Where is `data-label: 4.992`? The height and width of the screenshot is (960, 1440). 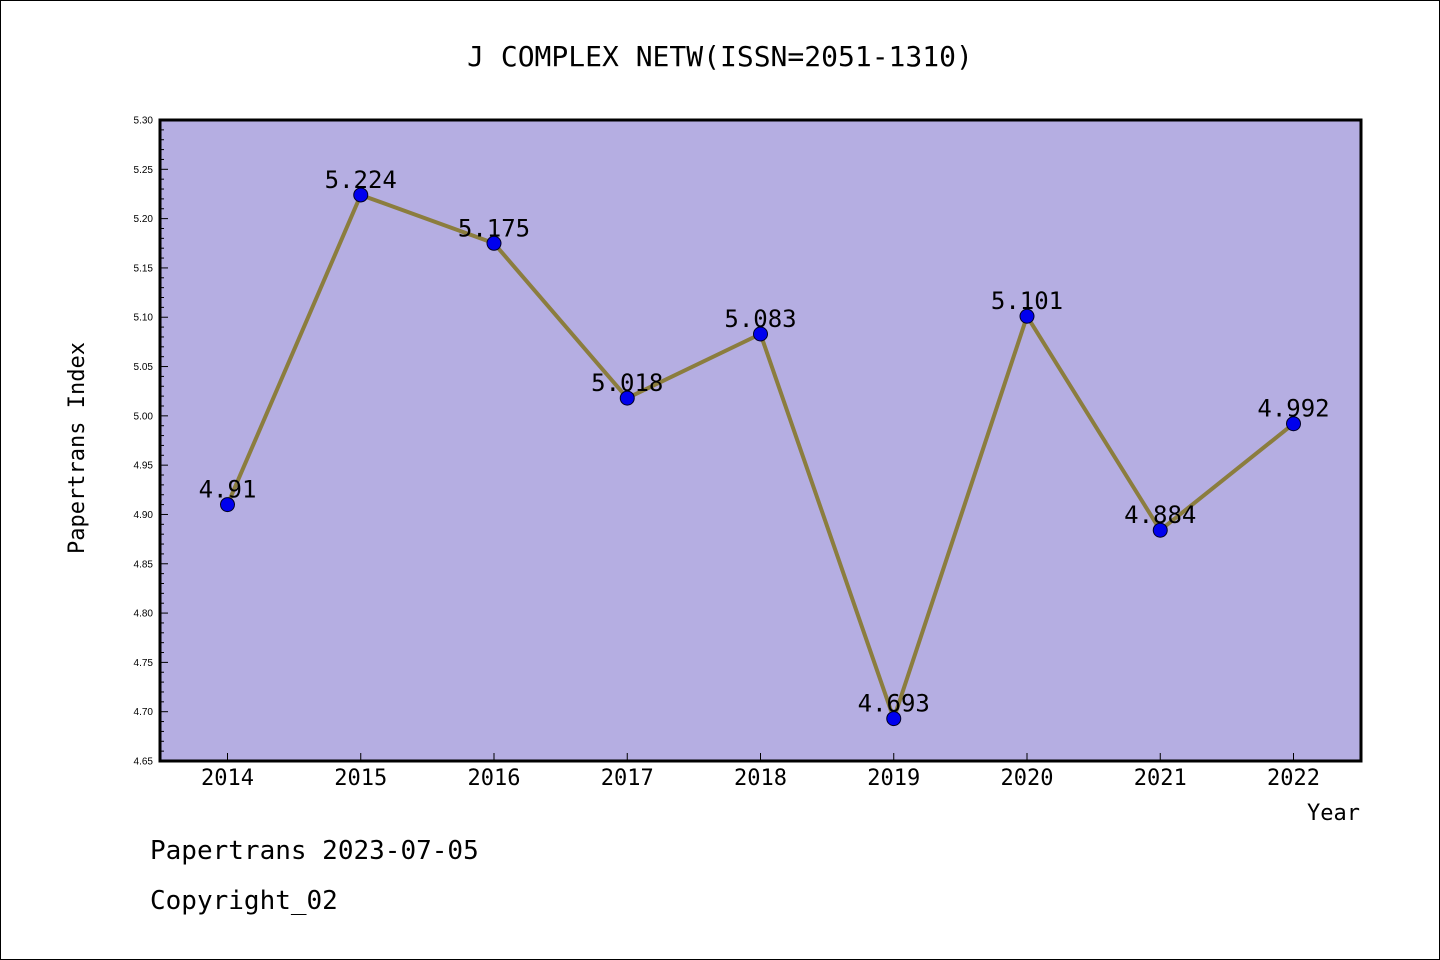 data-label: 4.992 is located at coordinates (1293, 409).